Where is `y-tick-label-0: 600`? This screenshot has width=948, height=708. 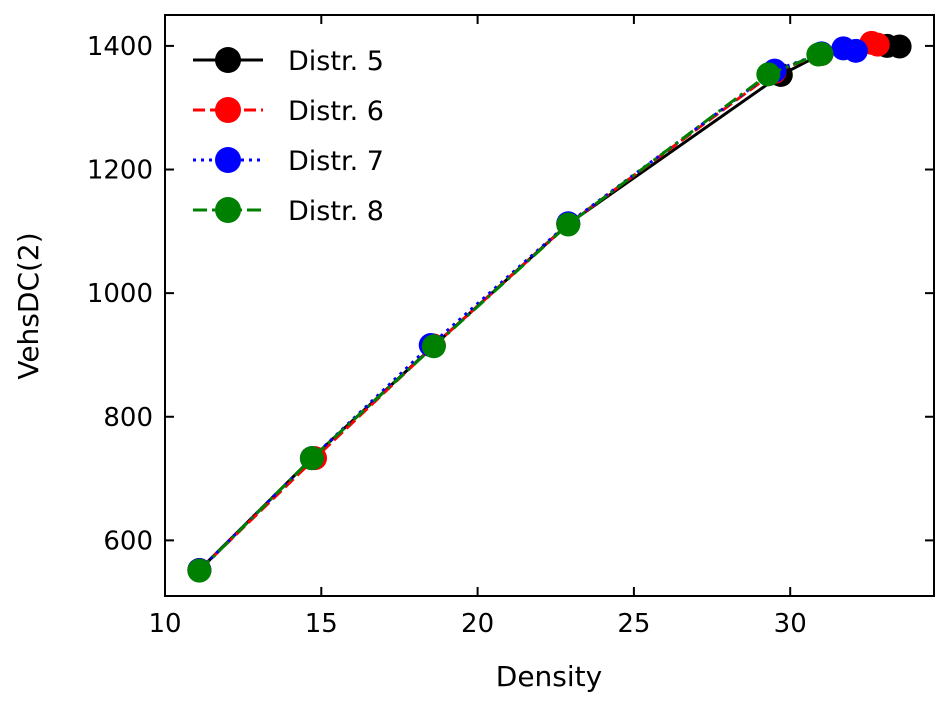
y-tick-label-0: 600 is located at coordinates (128, 541).